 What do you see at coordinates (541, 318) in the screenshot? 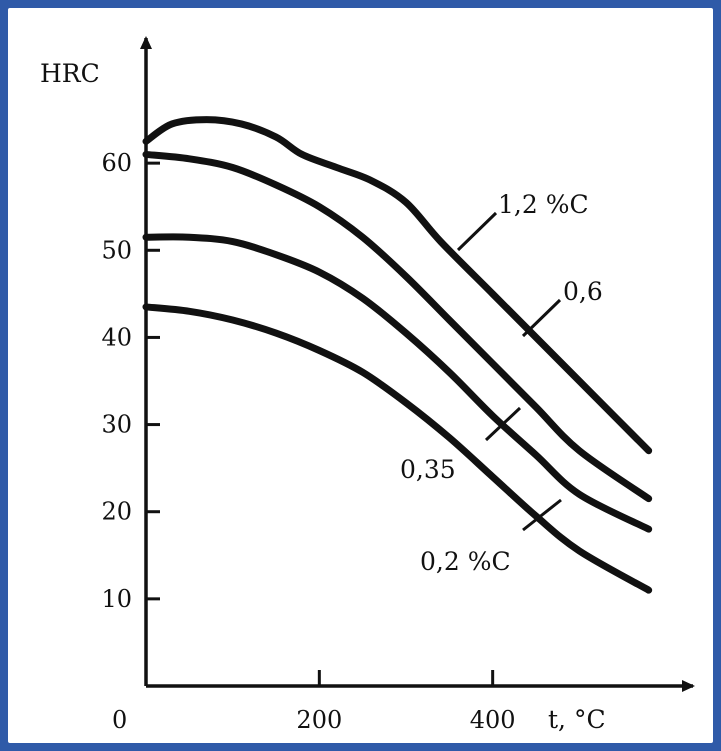
I see `series-0-6-leader` at bounding box center [541, 318].